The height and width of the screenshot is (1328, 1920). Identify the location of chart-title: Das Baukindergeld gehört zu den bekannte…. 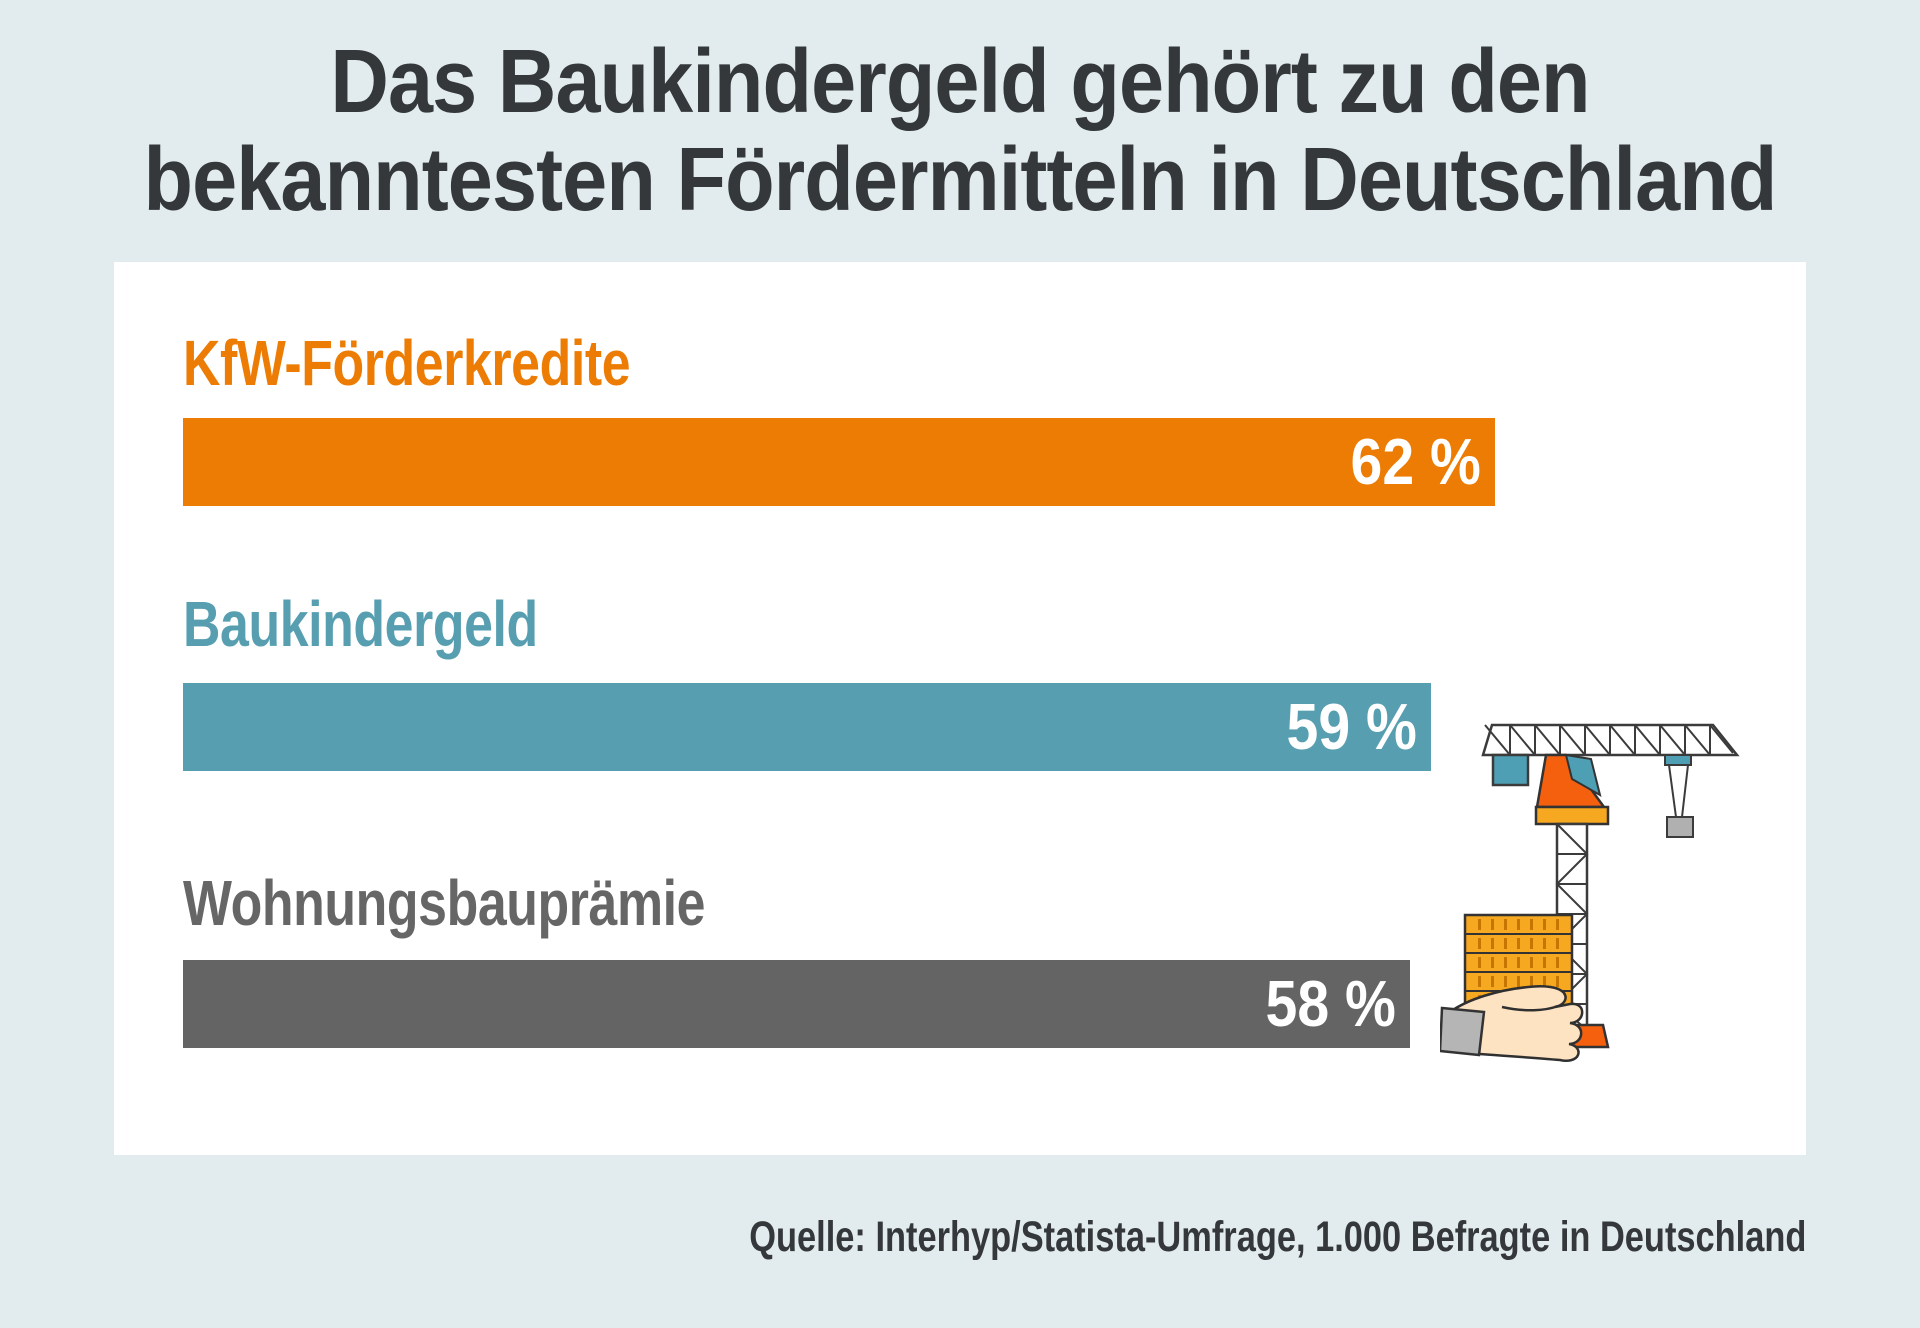
(960, 131).